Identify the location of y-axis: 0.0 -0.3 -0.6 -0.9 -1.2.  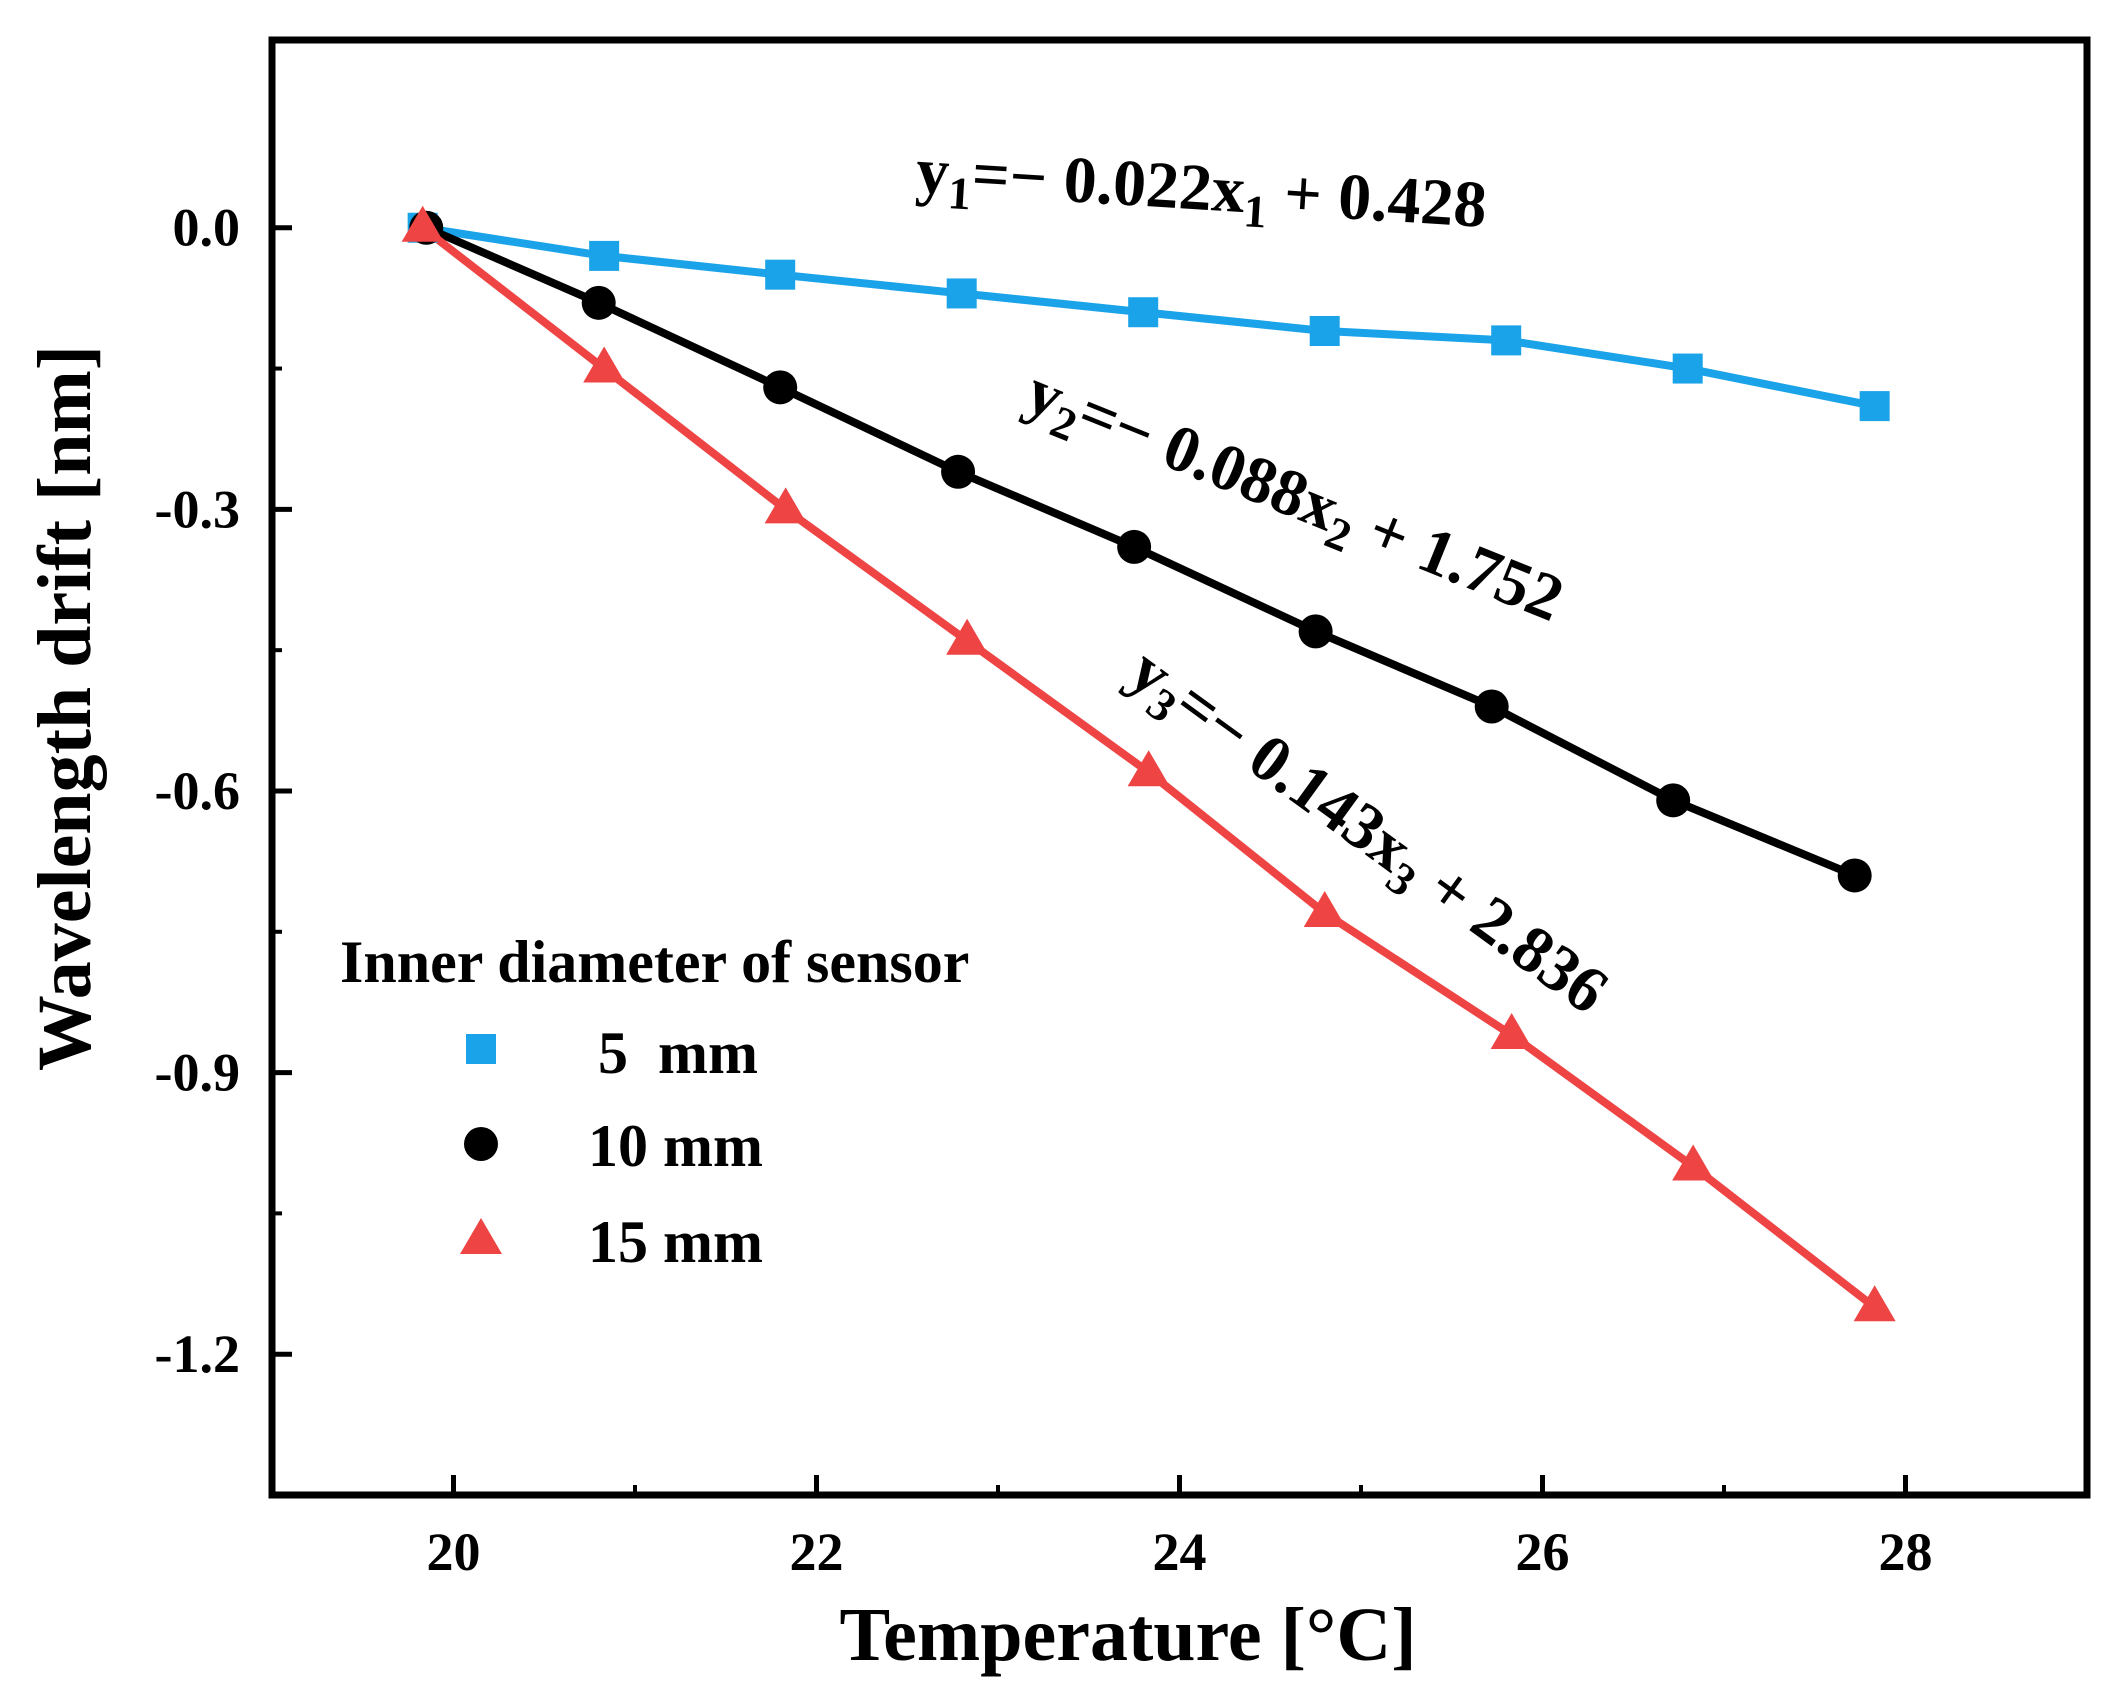
(223, 791).